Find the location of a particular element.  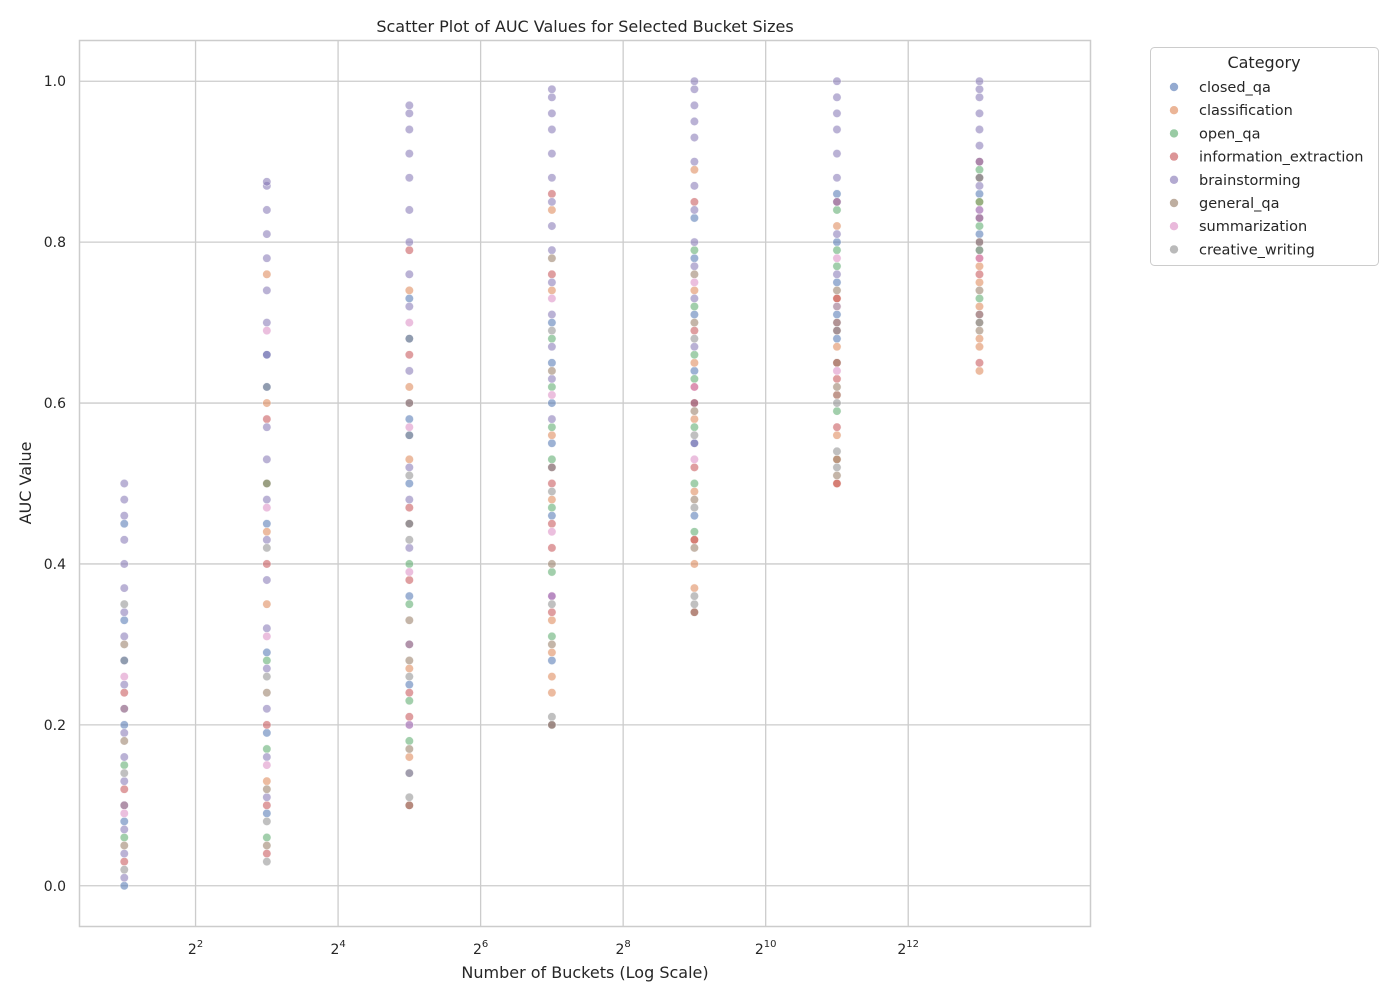

legend-label: creative_writing is located at coordinates (1257, 250).